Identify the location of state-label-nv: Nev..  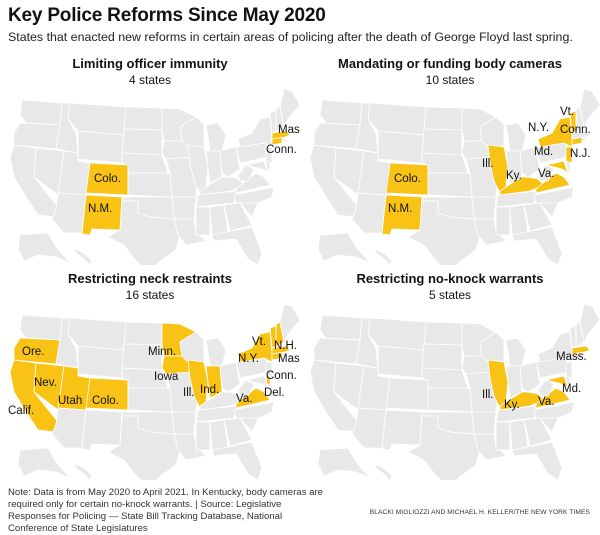
(45, 383).